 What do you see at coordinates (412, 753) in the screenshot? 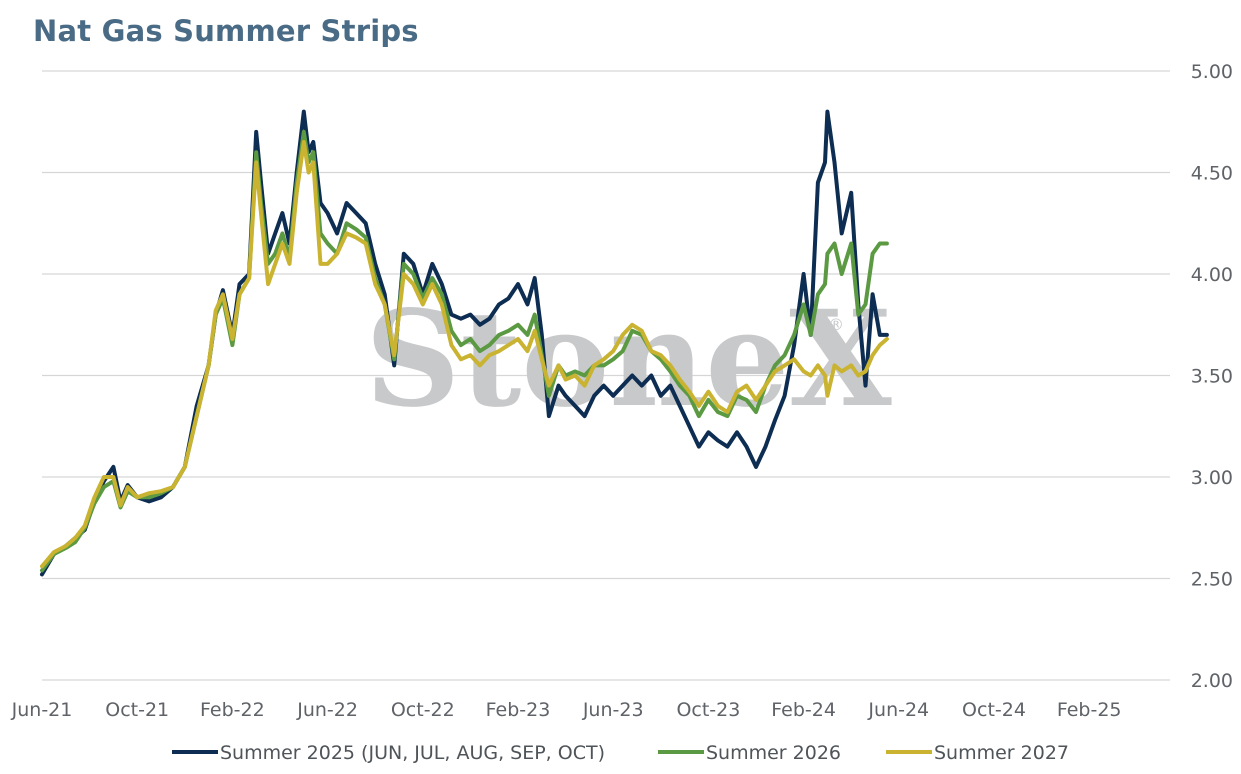
I see `legend-label: Summer 2025 (JUN, JUL, AUG, SEP, OCT)` at bounding box center [412, 753].